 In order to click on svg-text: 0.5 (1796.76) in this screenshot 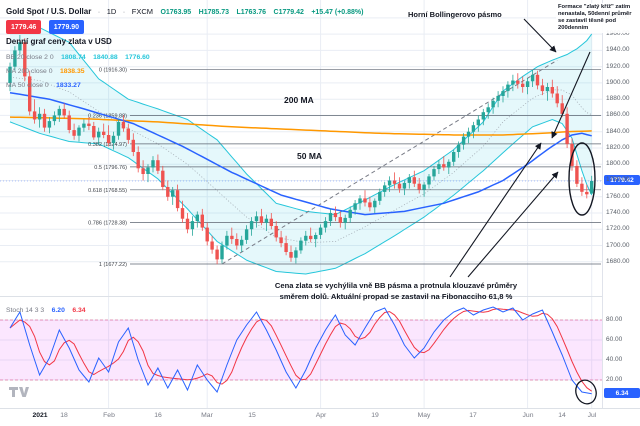, I will do `click(110, 168)`.